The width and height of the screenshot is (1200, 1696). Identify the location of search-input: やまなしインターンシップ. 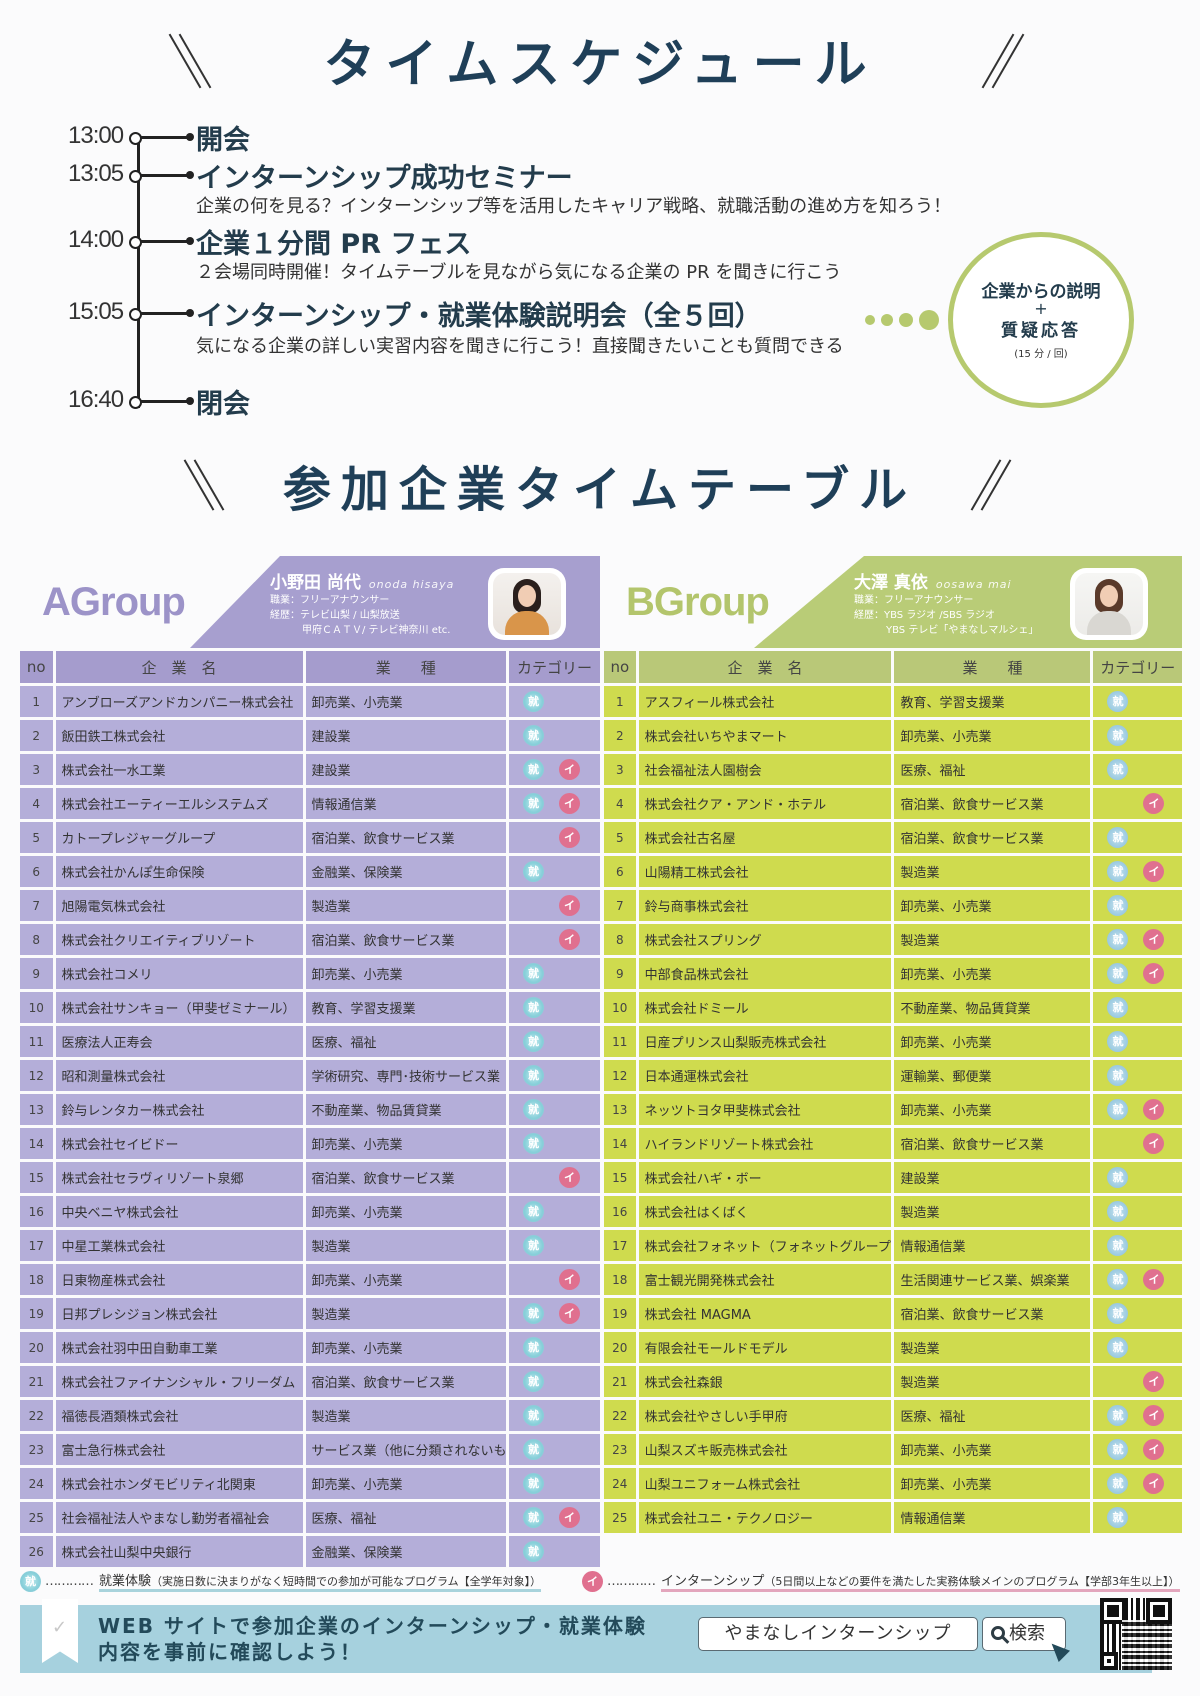
(838, 1634).